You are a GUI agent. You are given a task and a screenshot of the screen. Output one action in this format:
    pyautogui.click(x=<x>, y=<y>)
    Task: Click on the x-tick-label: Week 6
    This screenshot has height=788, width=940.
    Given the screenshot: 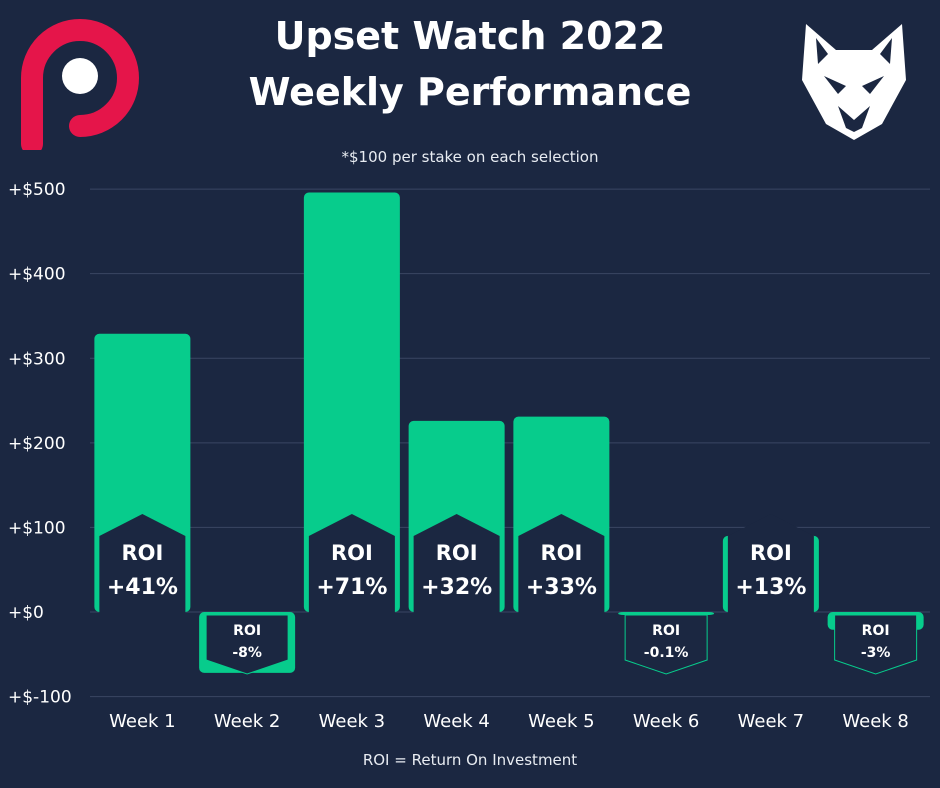 What is the action you would take?
    pyautogui.click(x=666, y=721)
    